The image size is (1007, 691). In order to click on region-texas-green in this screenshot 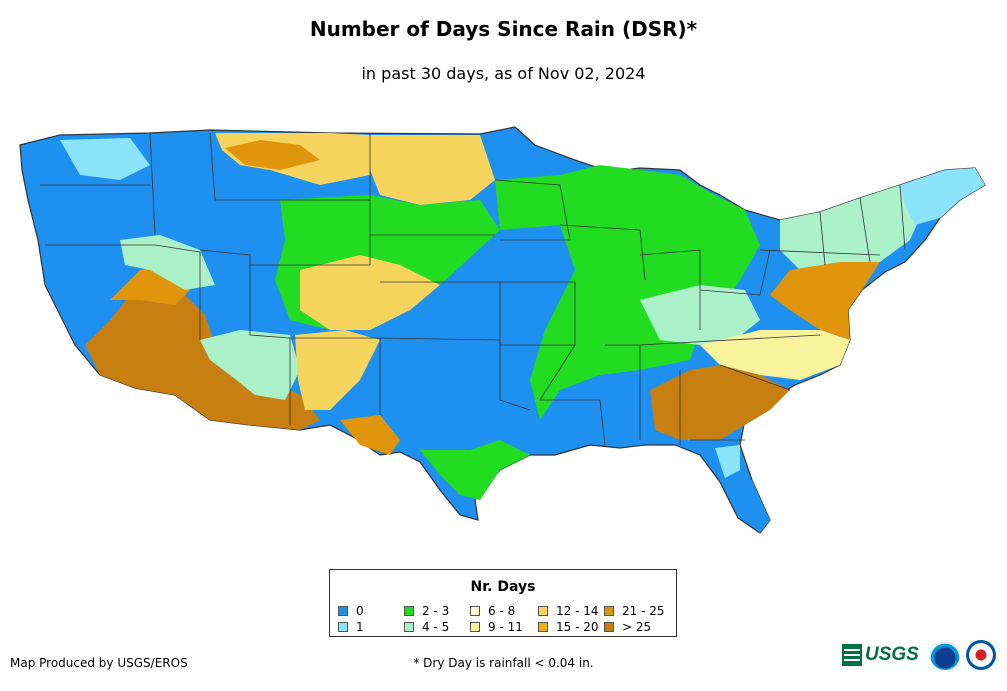, I will do `click(475, 470)`.